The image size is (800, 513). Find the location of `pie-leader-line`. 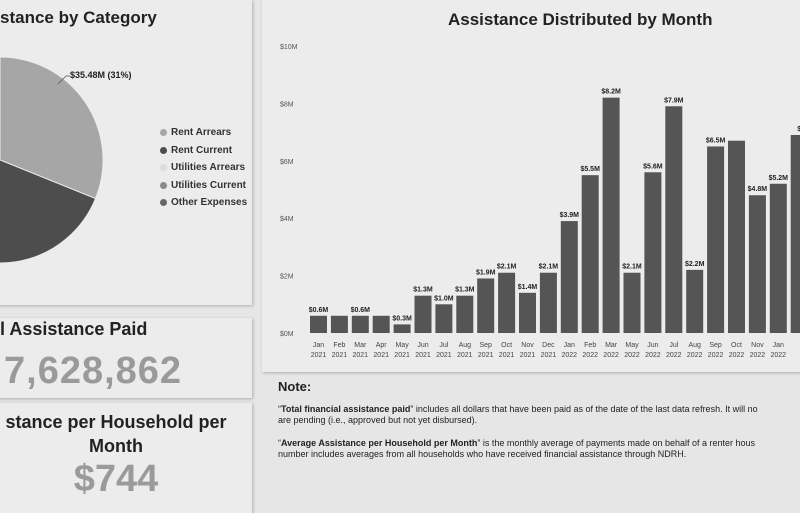

pie-leader-line is located at coordinates (63, 80).